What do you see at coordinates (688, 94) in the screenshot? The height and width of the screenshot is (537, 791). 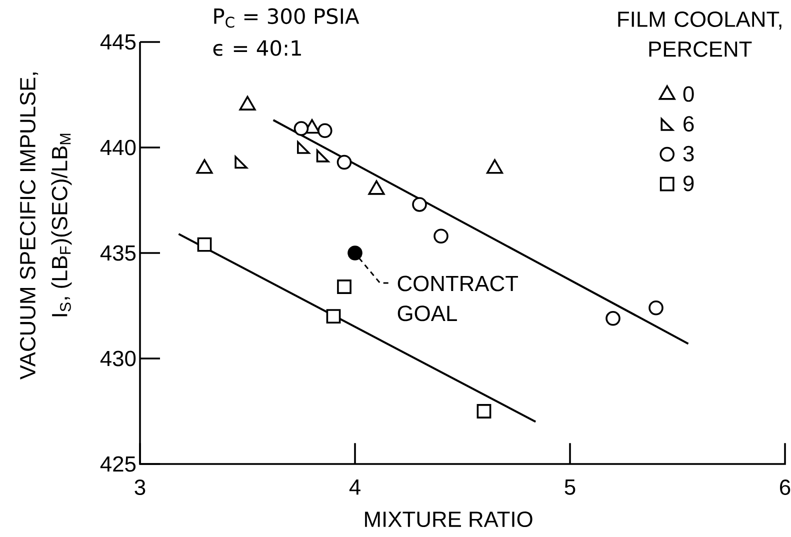 I see `legend-label: 0` at bounding box center [688, 94].